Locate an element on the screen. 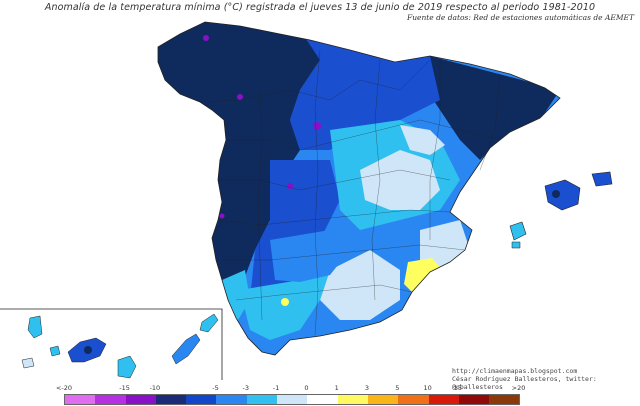  legend-tick-label: >20 is located at coordinates (518, 388).